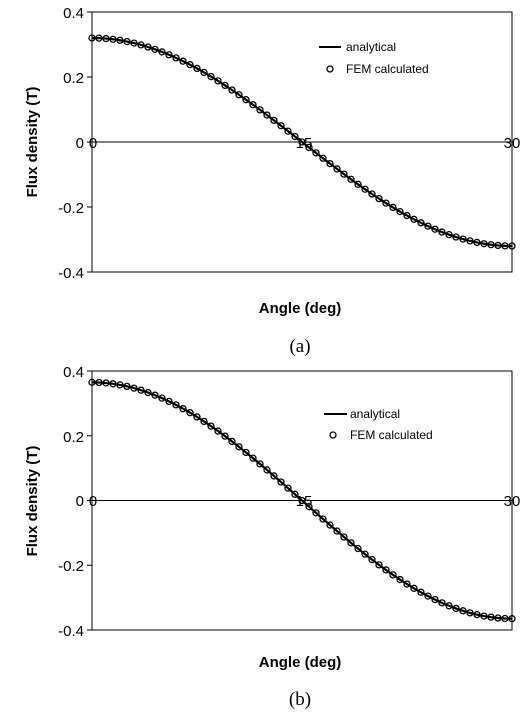 The height and width of the screenshot is (720, 530). Describe the element at coordinates (73, 78) in the screenshot. I see `y-tick-label: 0.2` at that location.